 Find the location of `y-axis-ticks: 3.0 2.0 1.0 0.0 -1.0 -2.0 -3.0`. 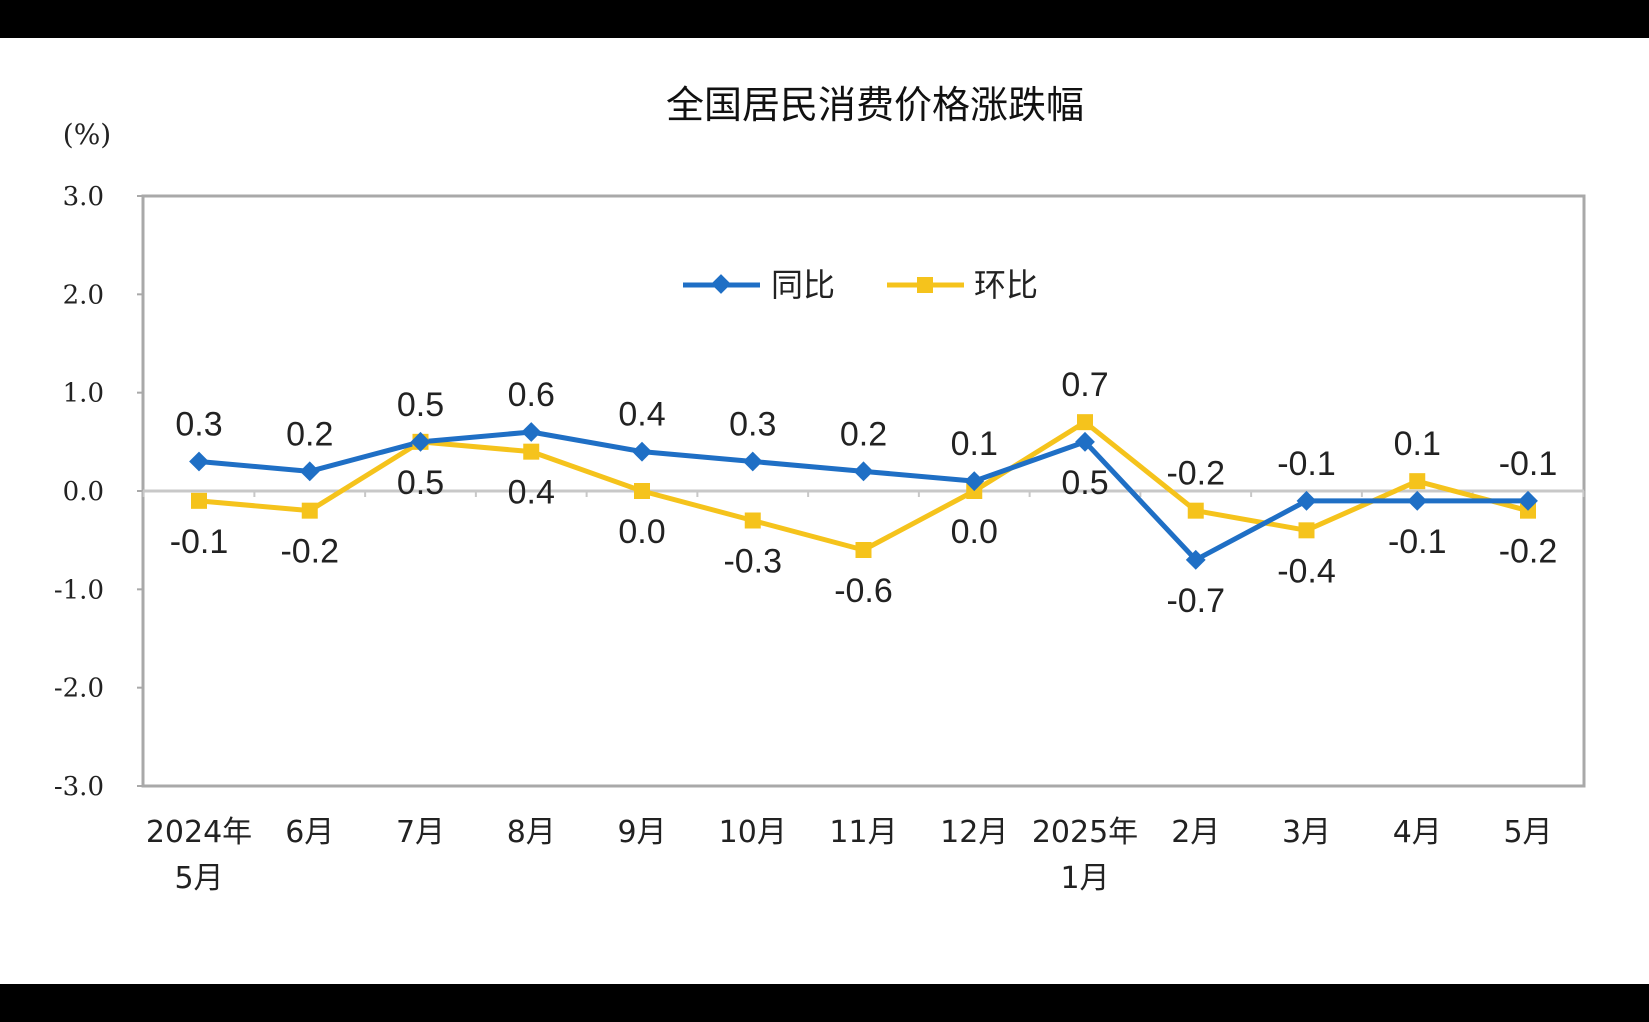

y-axis-ticks: 3.0 2.0 1.0 0.0 -1.0 -2.0 -3.0 is located at coordinates (98, 492).